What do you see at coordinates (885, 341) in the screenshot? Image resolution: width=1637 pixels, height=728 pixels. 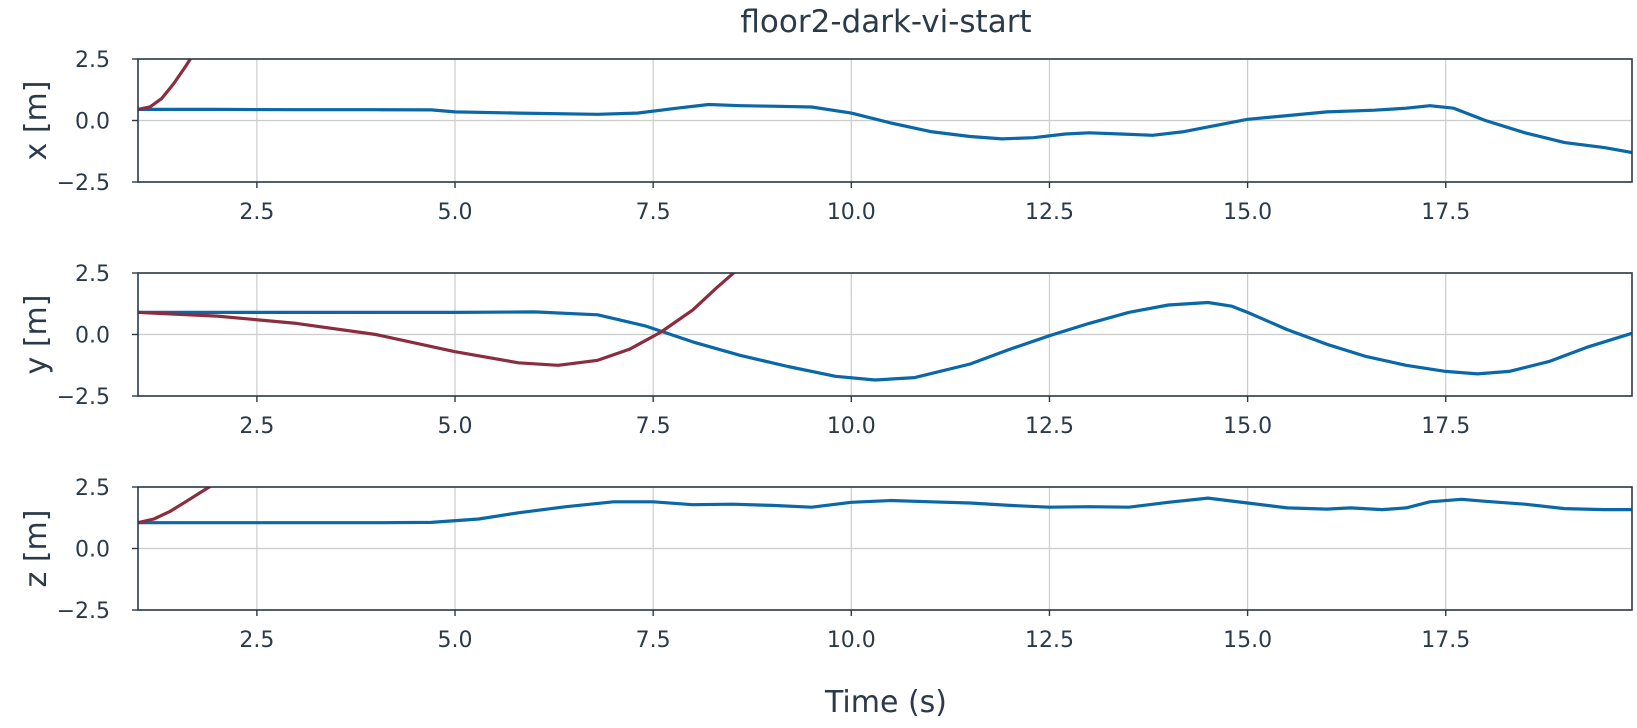 I see `series-ground-truth-y` at bounding box center [885, 341].